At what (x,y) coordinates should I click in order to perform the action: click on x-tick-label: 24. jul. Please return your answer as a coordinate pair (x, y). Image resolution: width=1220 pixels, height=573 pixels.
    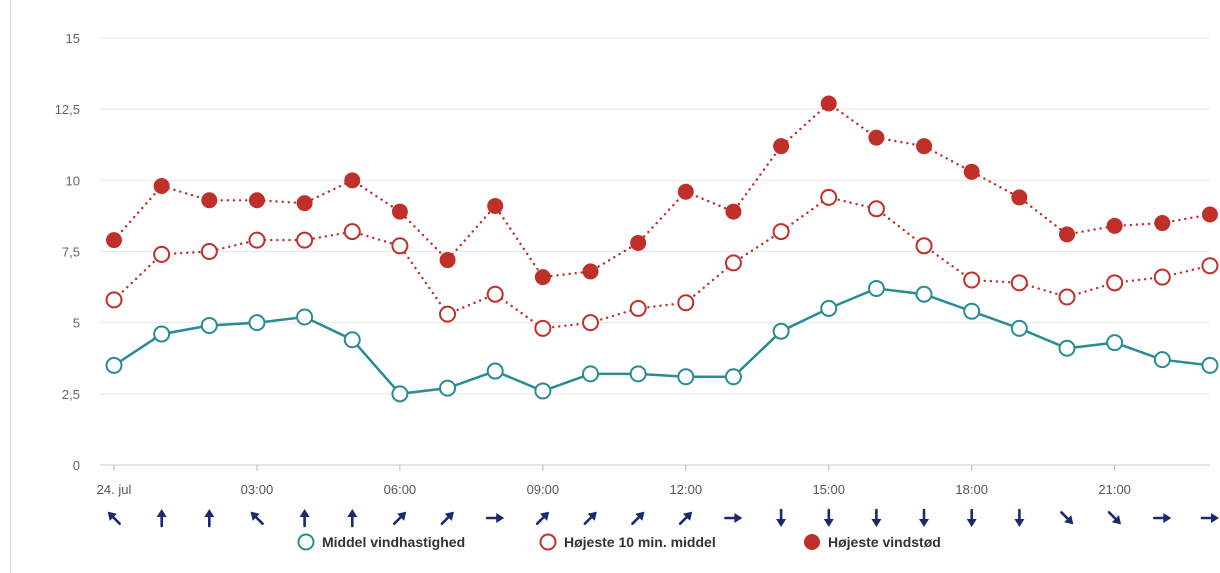
    Looking at the image, I should click on (114, 489).